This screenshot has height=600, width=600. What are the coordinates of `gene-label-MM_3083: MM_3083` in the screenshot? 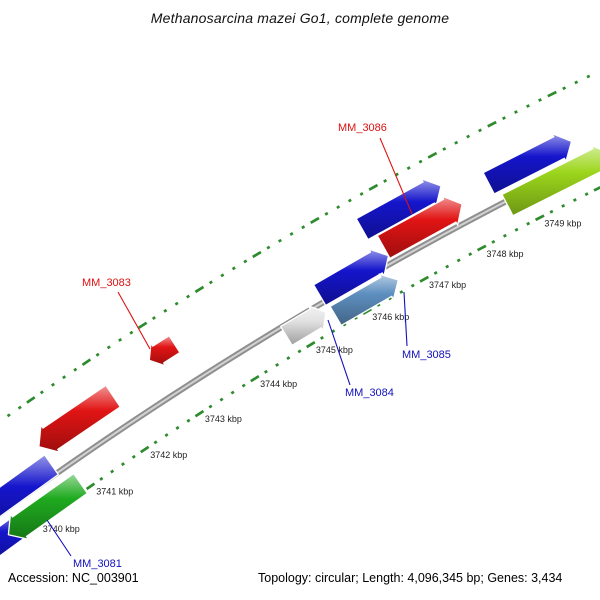 It's located at (106, 283).